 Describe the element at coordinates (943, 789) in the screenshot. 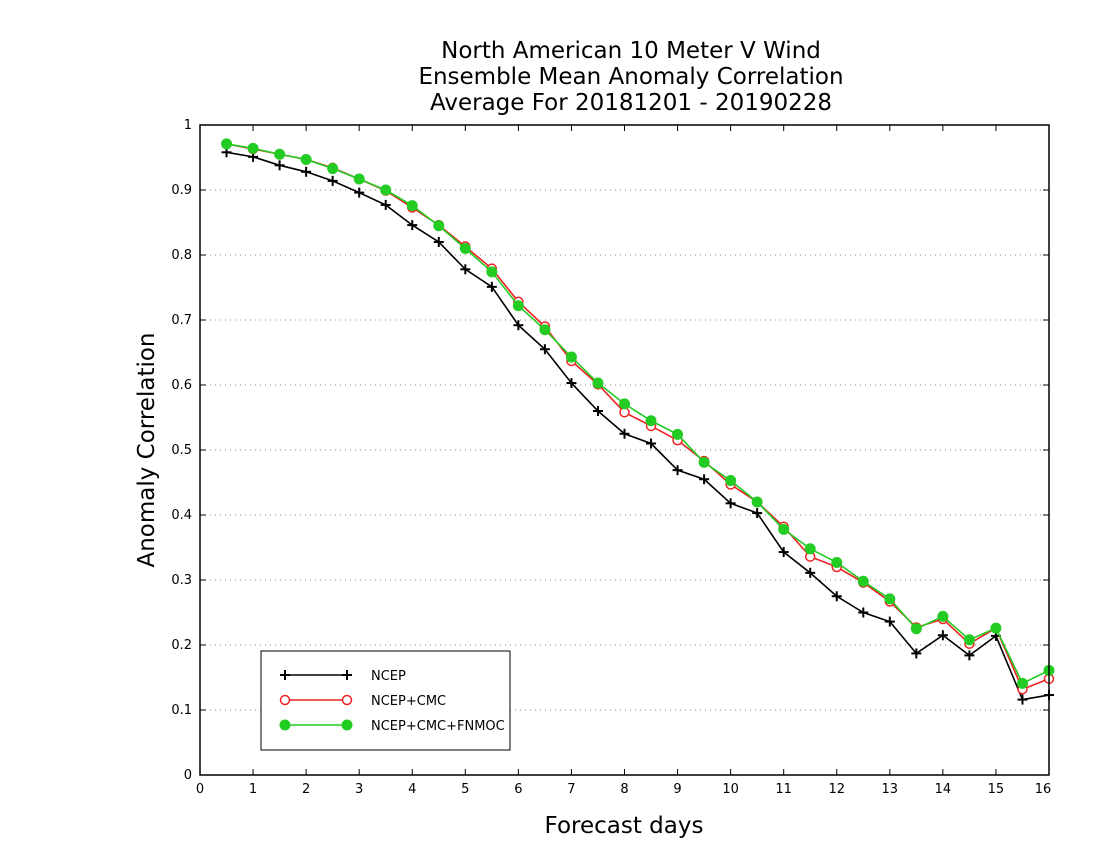

I see `x-tick-label: 14` at that location.